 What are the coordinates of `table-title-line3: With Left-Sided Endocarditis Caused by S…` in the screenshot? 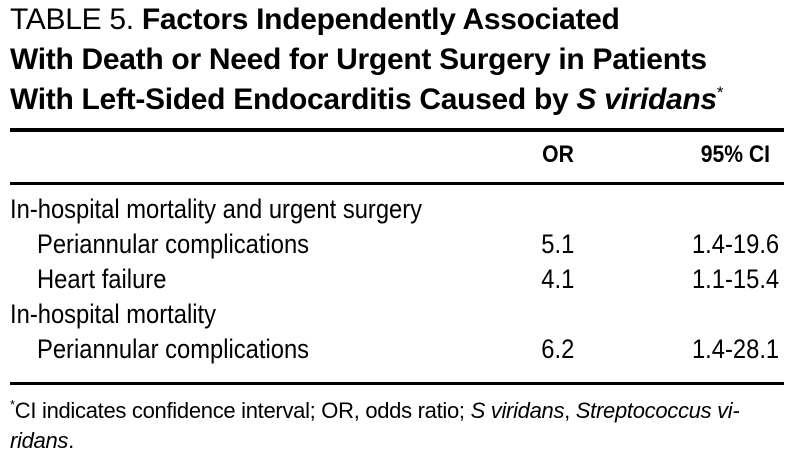 It's located at (366, 100).